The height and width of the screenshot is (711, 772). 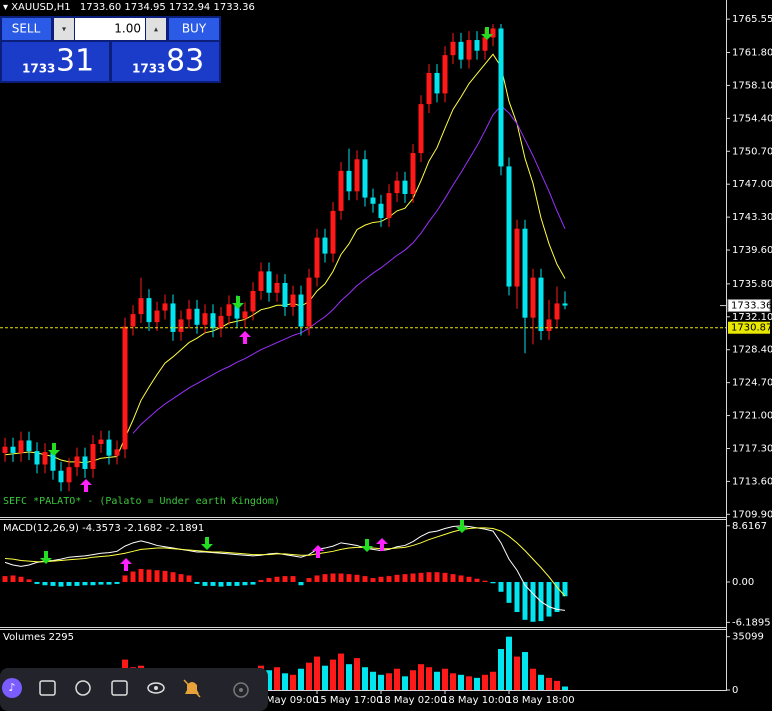 I want to click on x-tick-label: 15 May 17:00, so click(x=348, y=700).